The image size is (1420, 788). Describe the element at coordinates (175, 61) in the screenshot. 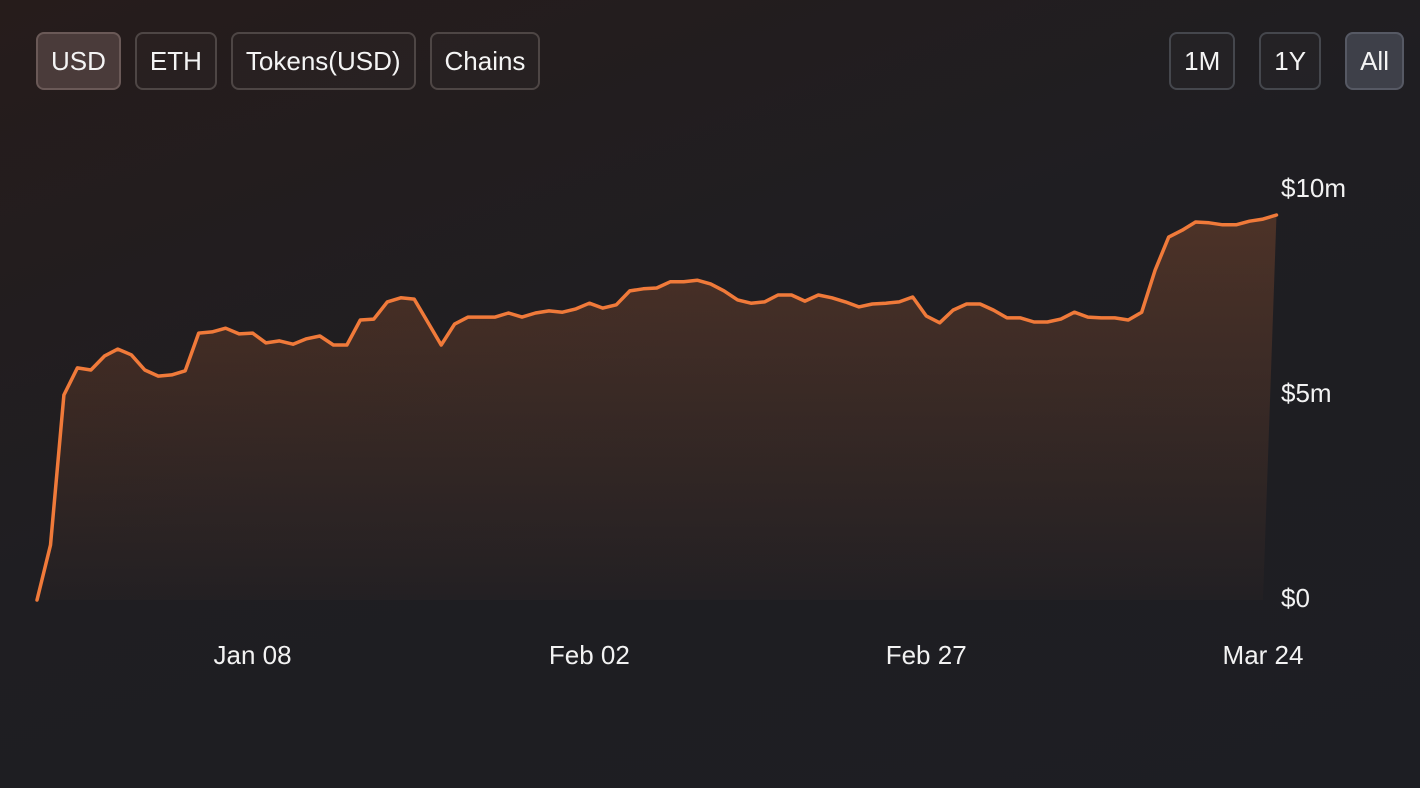

I see `tab-button: ETH` at that location.